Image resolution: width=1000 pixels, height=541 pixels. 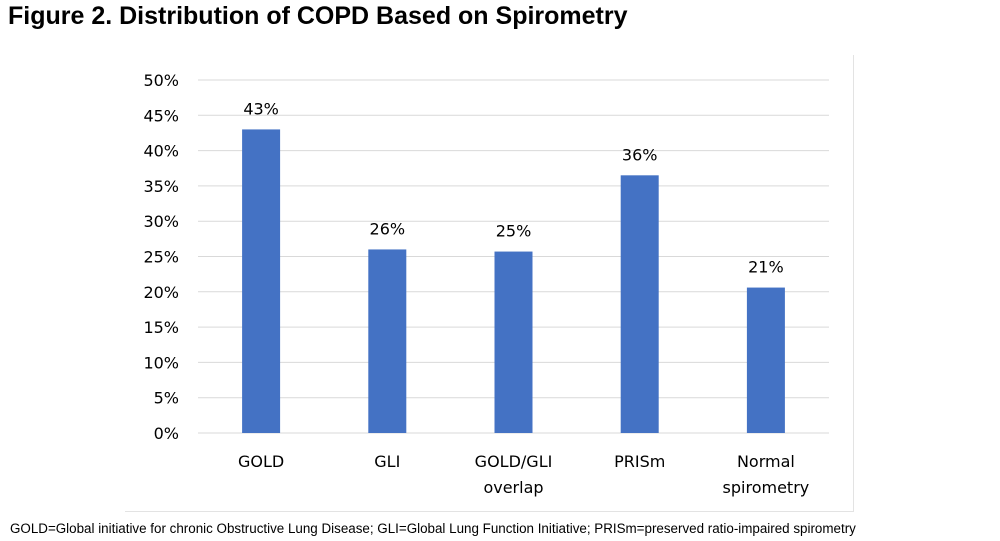 I want to click on y-tick-label: 25%, so click(x=161, y=257).